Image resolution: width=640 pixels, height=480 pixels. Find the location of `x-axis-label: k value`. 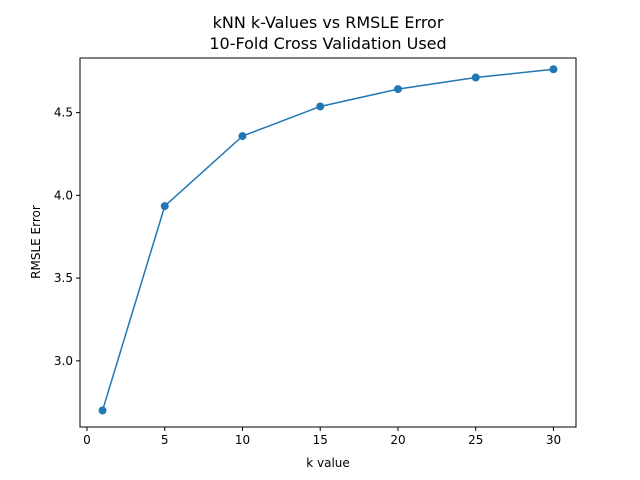

x-axis-label: k value is located at coordinates (328, 463).